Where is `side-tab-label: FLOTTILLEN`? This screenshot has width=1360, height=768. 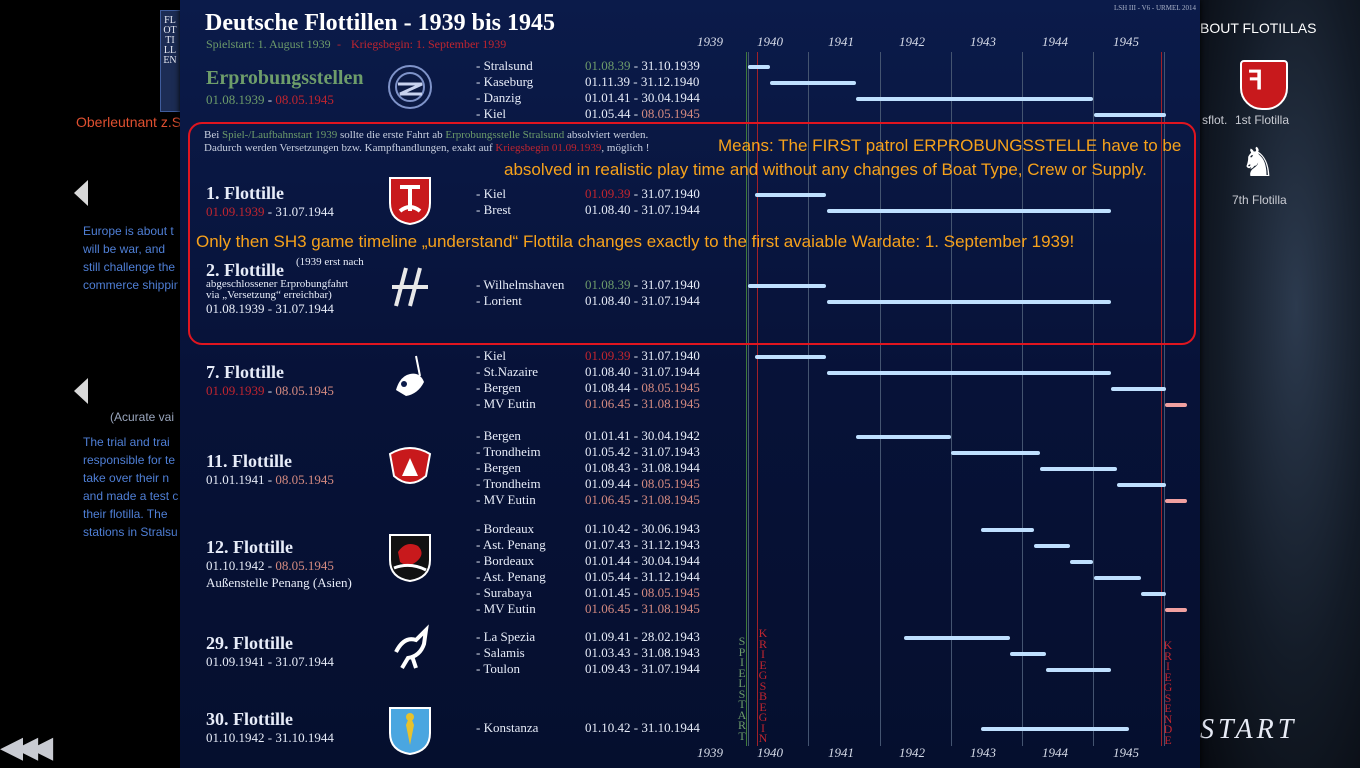
side-tab-label: FLOTTILLEN is located at coordinates (170, 40).